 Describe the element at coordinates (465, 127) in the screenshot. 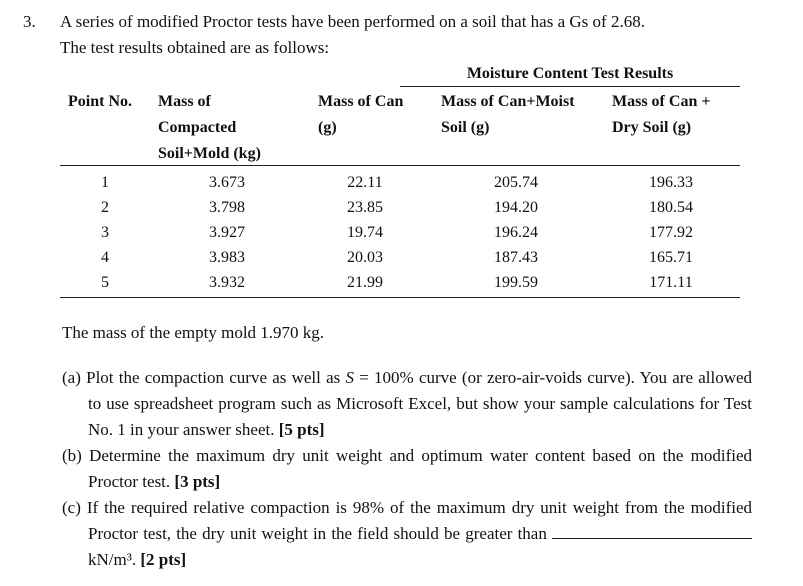

I see `column-header: Soil (g)` at that location.